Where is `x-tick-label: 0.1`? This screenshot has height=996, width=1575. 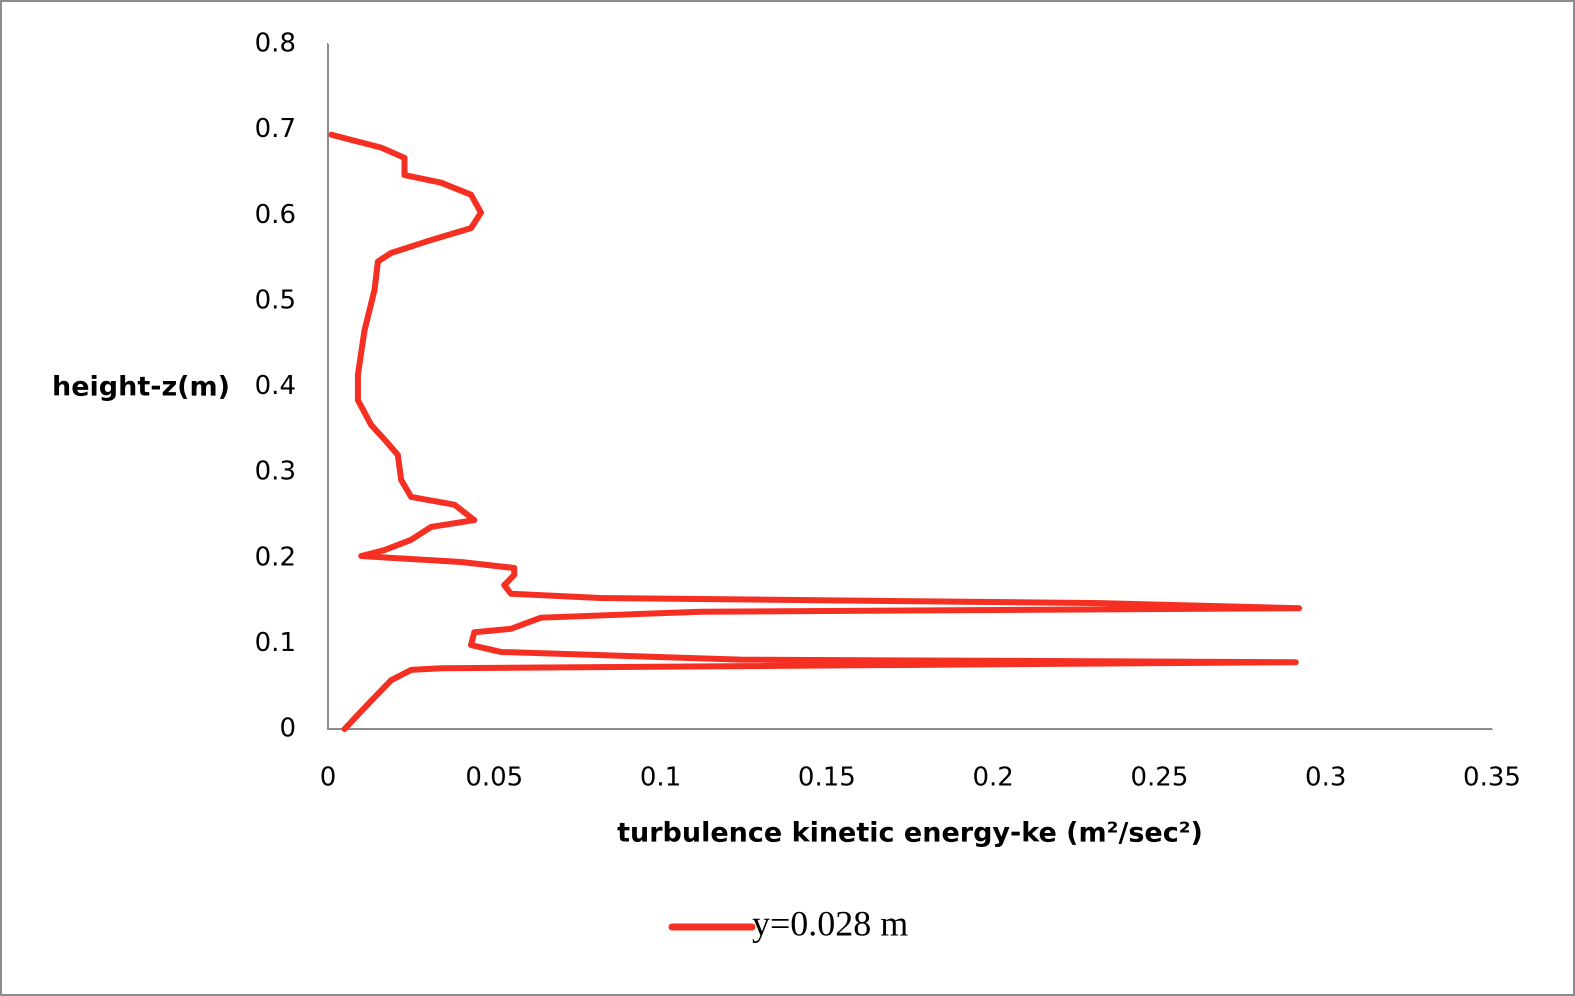 x-tick-label: 0.1 is located at coordinates (660, 778).